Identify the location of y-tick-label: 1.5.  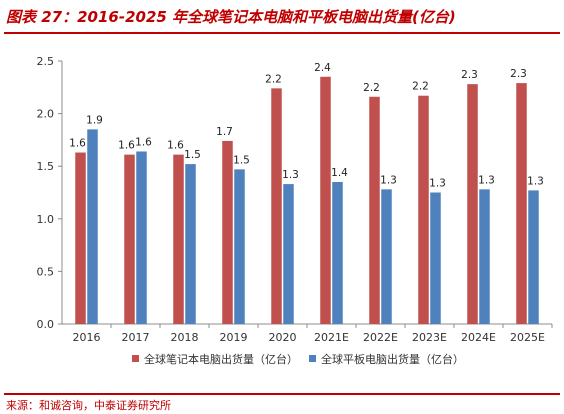
(46, 166).